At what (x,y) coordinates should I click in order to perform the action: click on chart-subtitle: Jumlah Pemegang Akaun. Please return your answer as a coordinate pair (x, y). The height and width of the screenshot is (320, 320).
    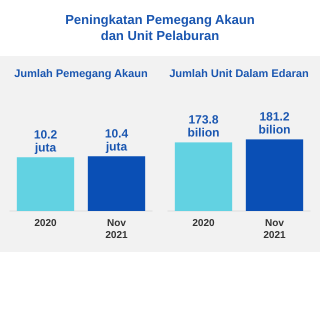
    Looking at the image, I should click on (81, 75).